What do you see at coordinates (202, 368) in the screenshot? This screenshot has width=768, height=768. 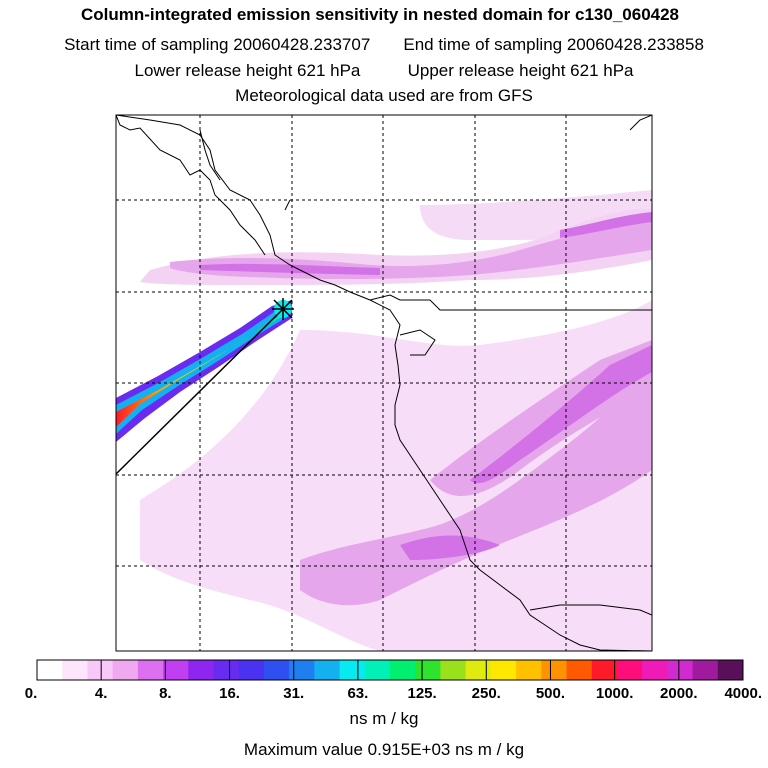 I see `plume-core` at bounding box center [202, 368].